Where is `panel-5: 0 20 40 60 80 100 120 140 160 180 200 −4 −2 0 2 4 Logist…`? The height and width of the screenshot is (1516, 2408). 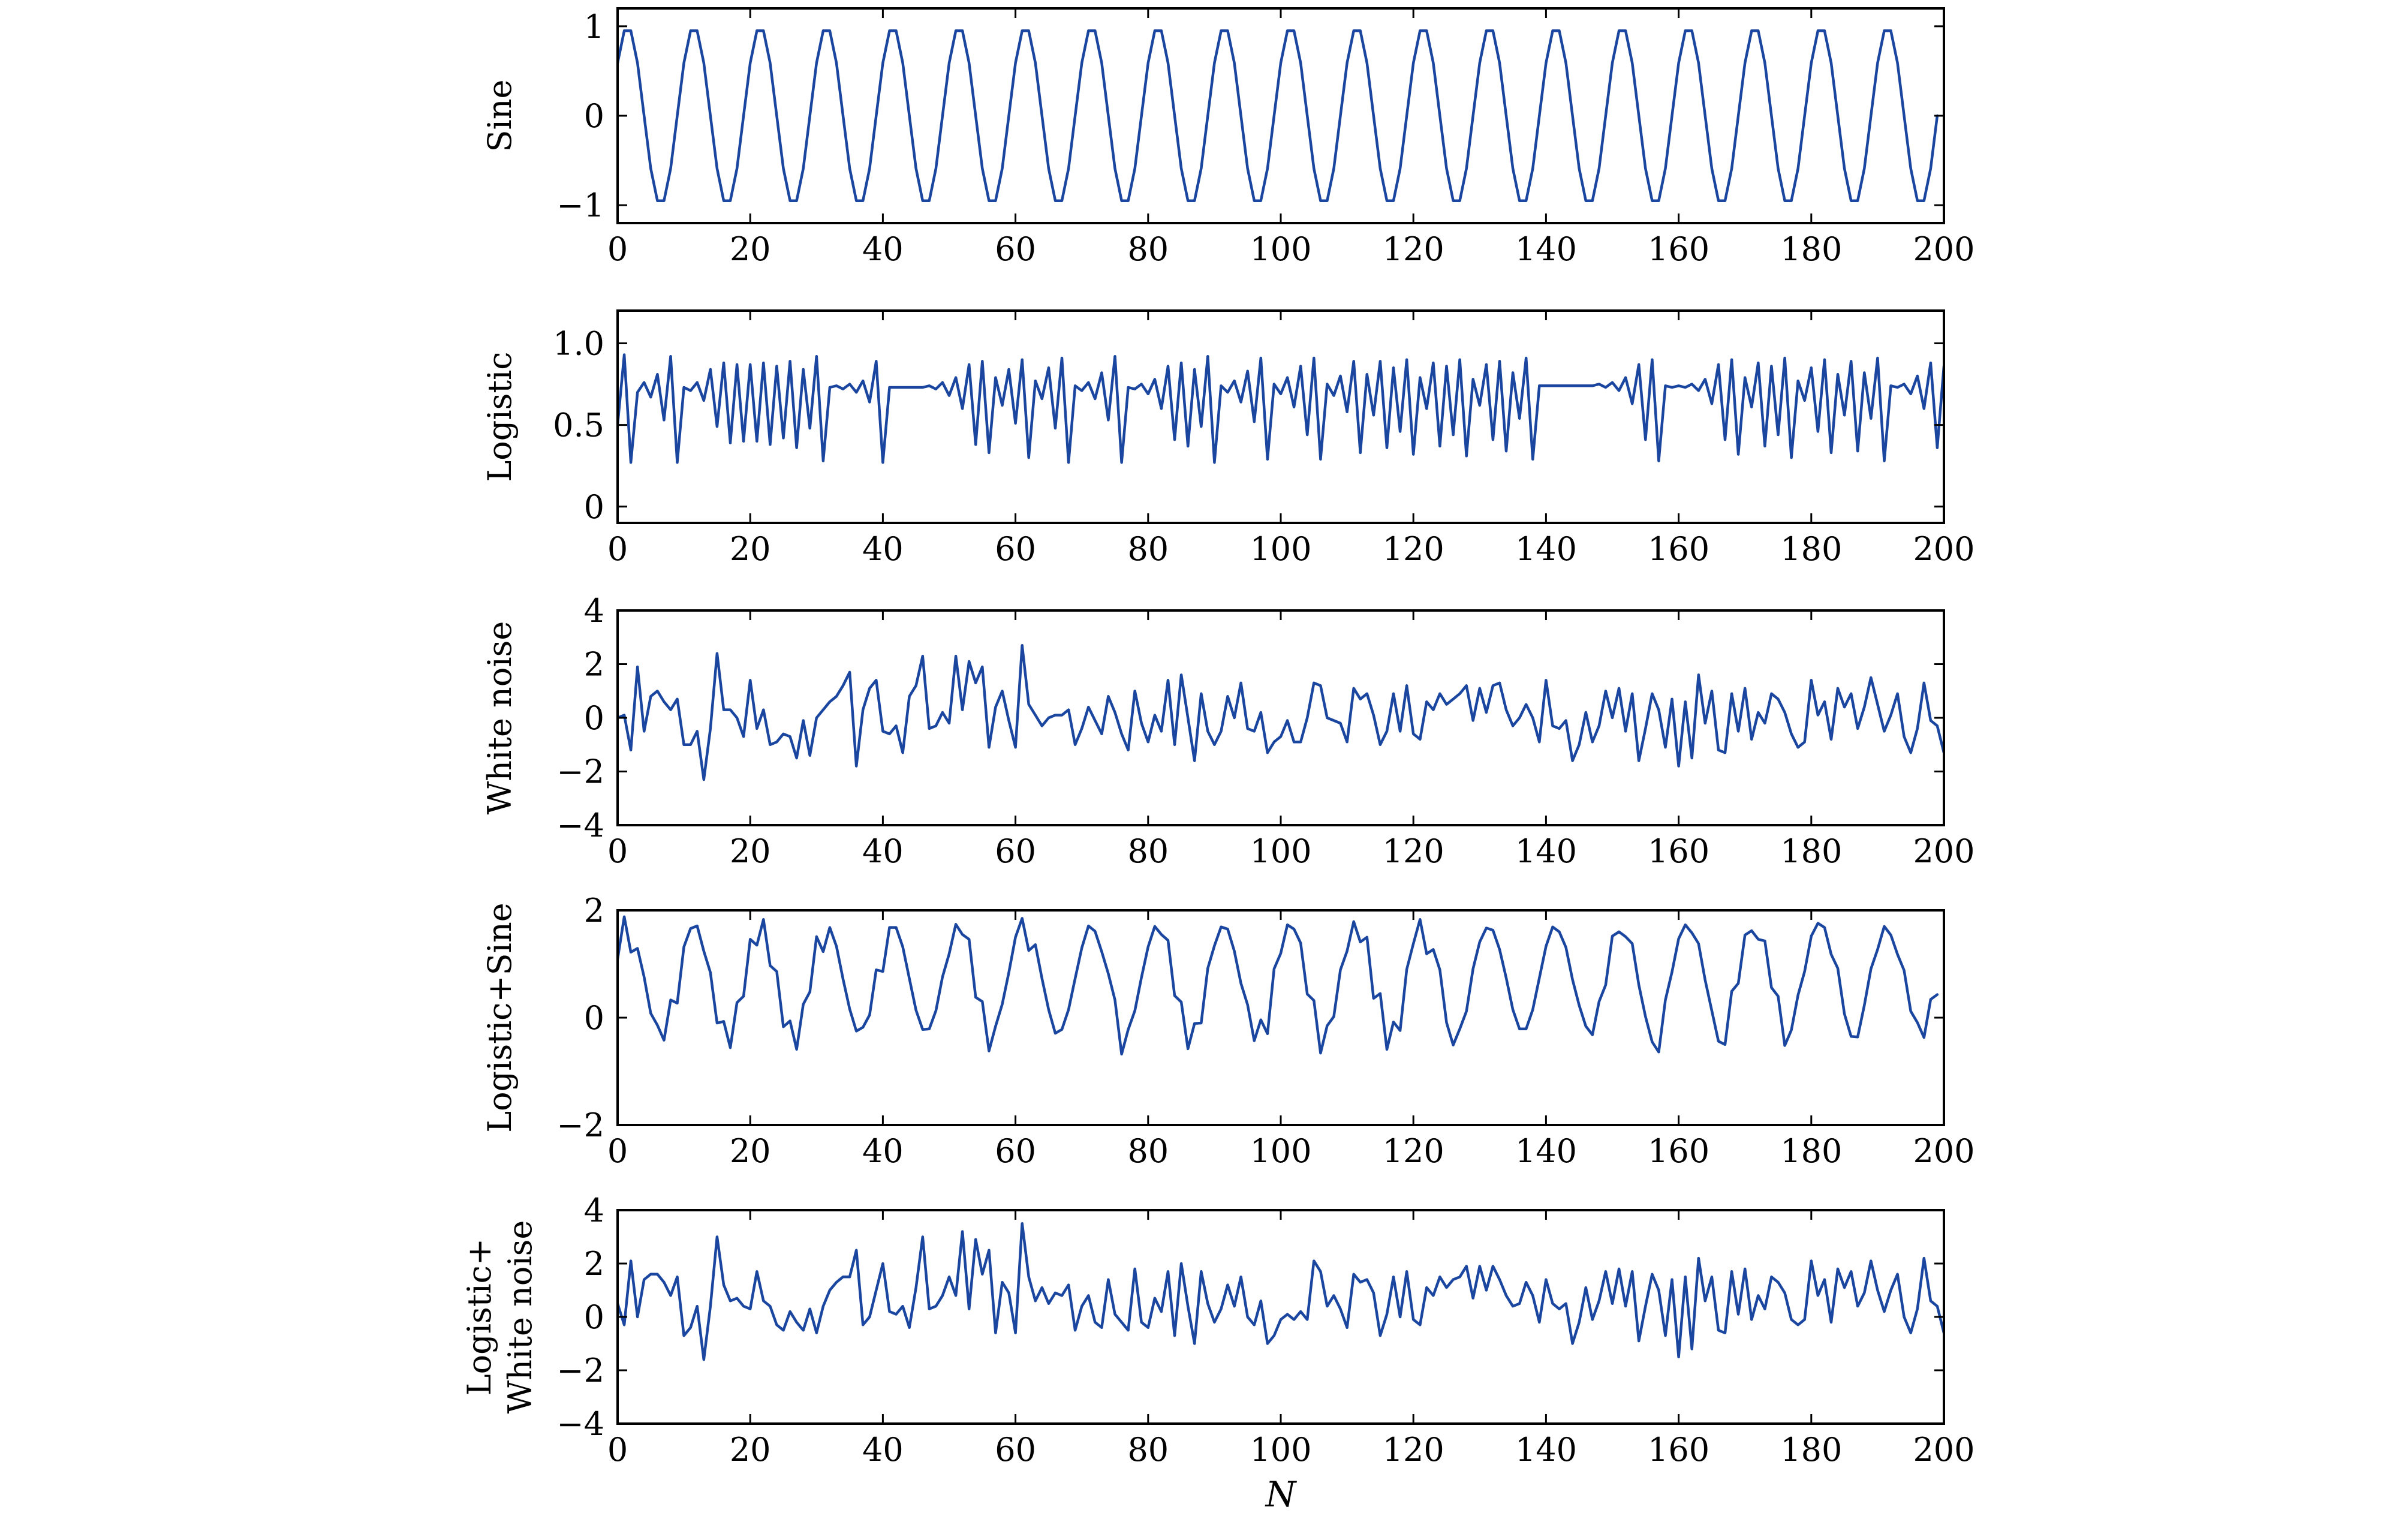
panel-5: 0 20 40 60 80 100 120 140 160 180 200 −4 −2 0 2 4 Logist… is located at coordinates (1217, 1353).